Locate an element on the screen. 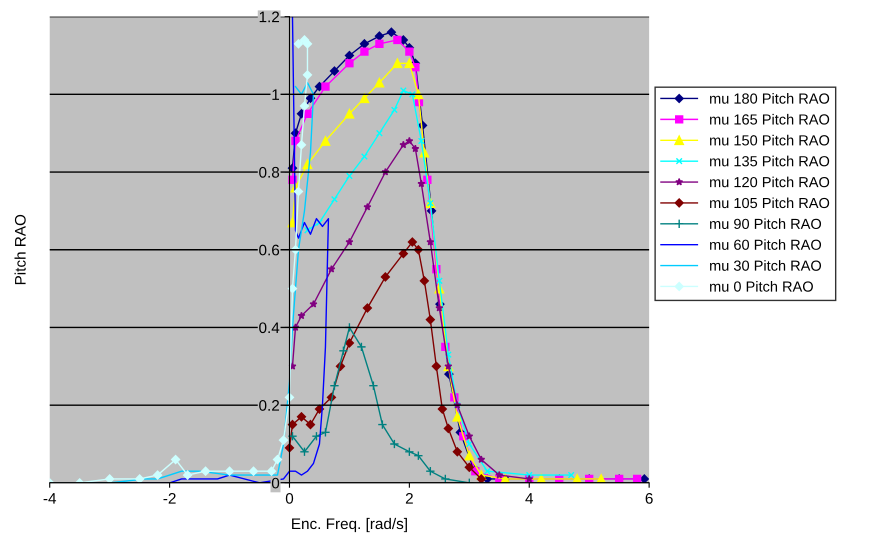 Image resolution: width=888 pixels, height=555 pixels. legend-label: mu 90 Pitch RAO is located at coordinates (766, 224).